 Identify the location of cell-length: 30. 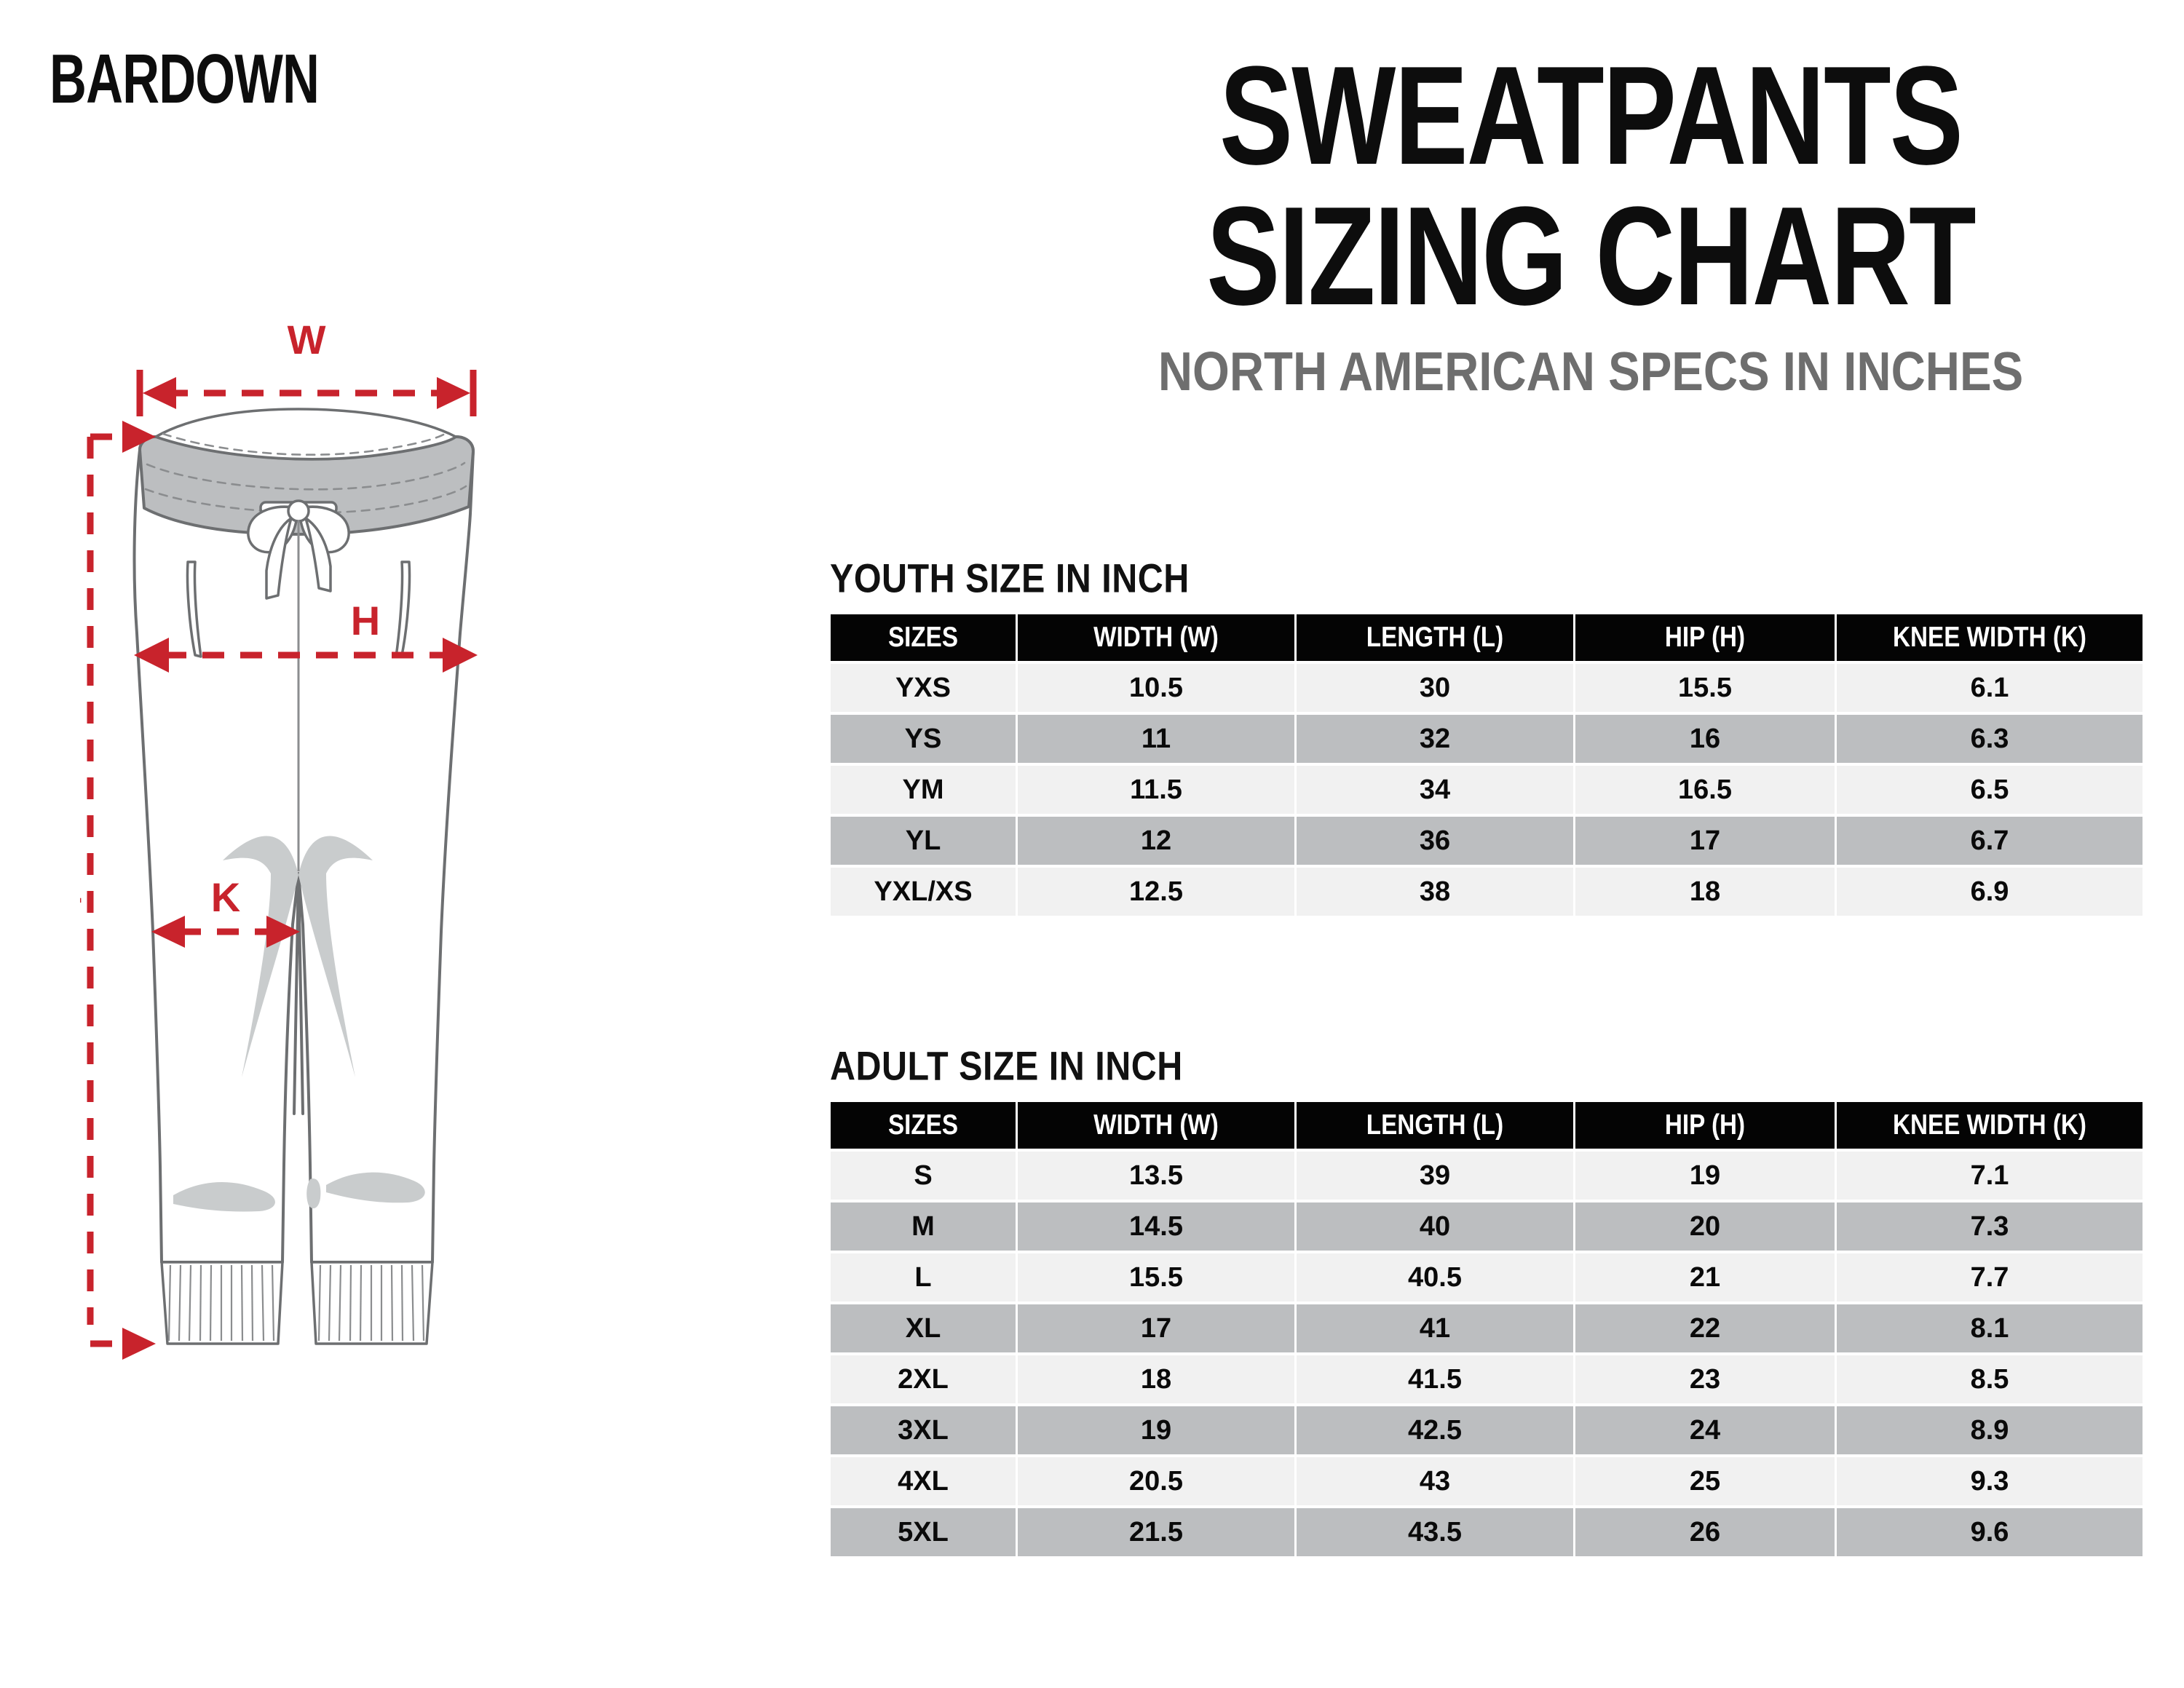
(1435, 688).